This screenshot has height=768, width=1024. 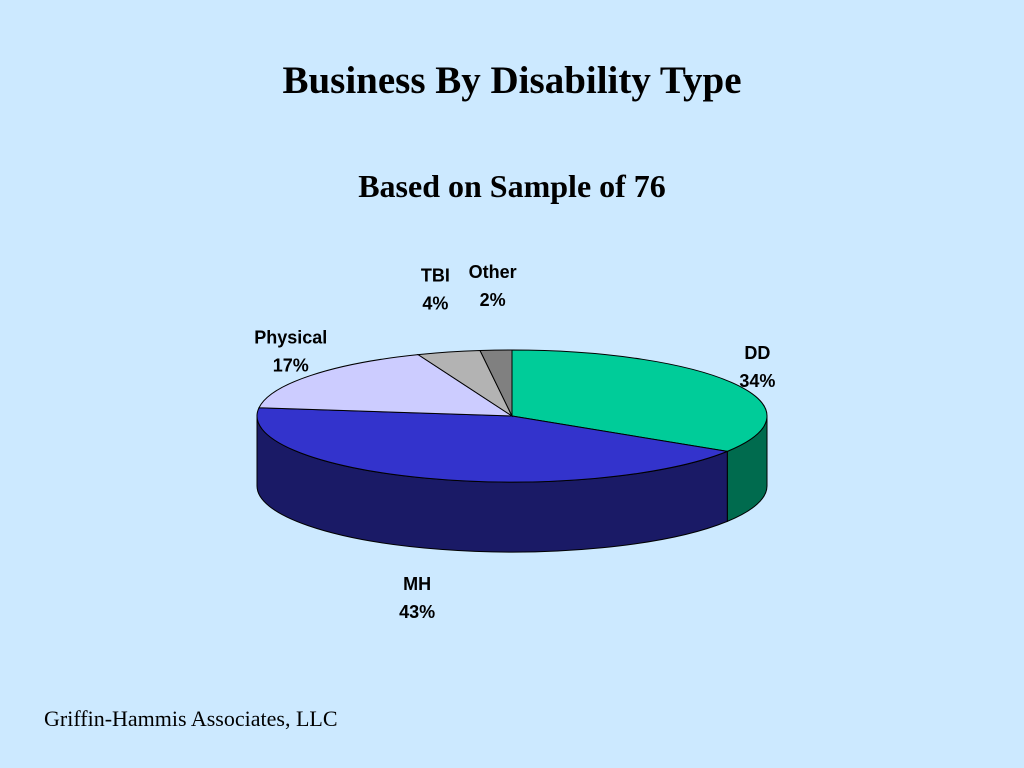 What do you see at coordinates (386, 385) in the screenshot?
I see `pie-slice-physical` at bounding box center [386, 385].